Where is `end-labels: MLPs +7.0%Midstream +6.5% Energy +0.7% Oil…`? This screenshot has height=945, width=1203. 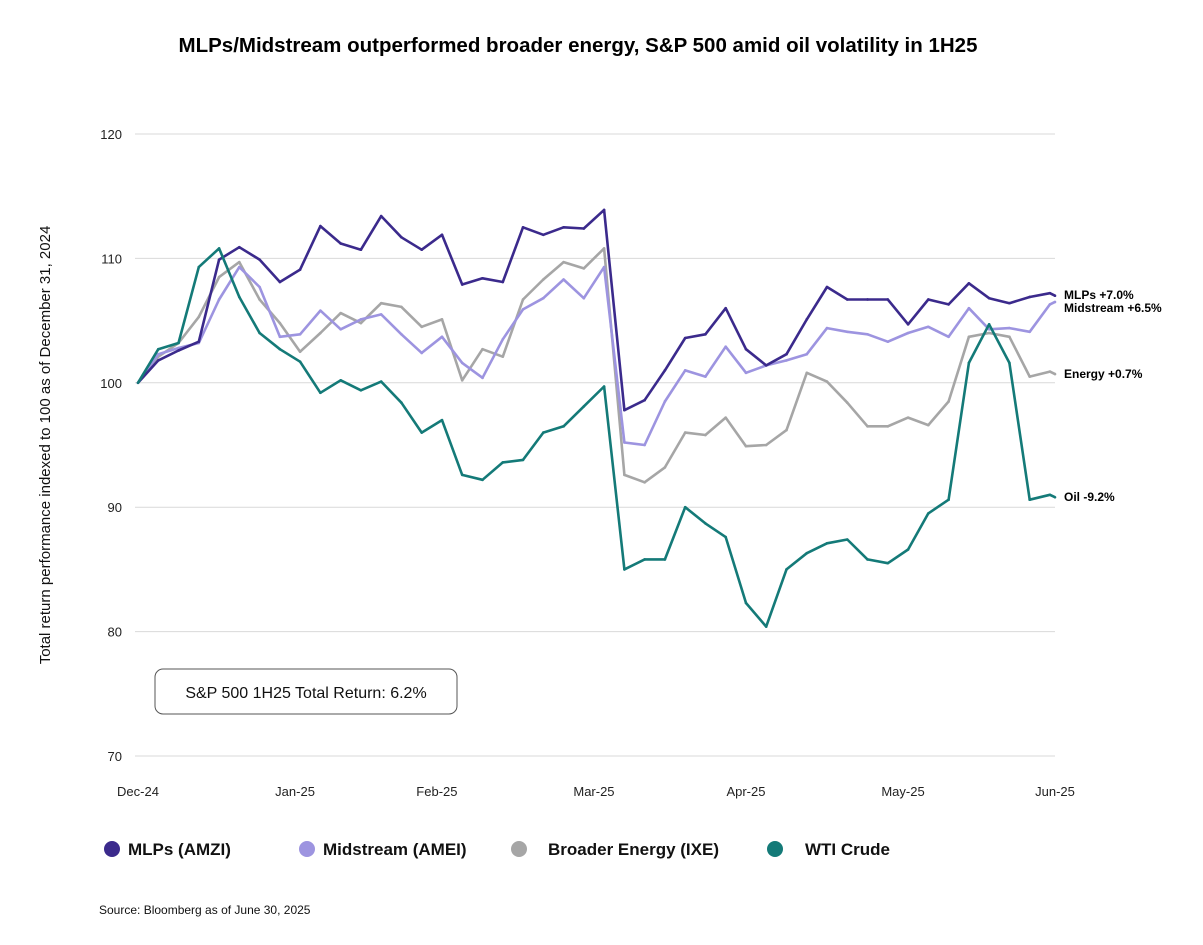 end-labels: MLPs +7.0%Midstream +6.5% Energy +0.7% Oil… is located at coordinates (1113, 396).